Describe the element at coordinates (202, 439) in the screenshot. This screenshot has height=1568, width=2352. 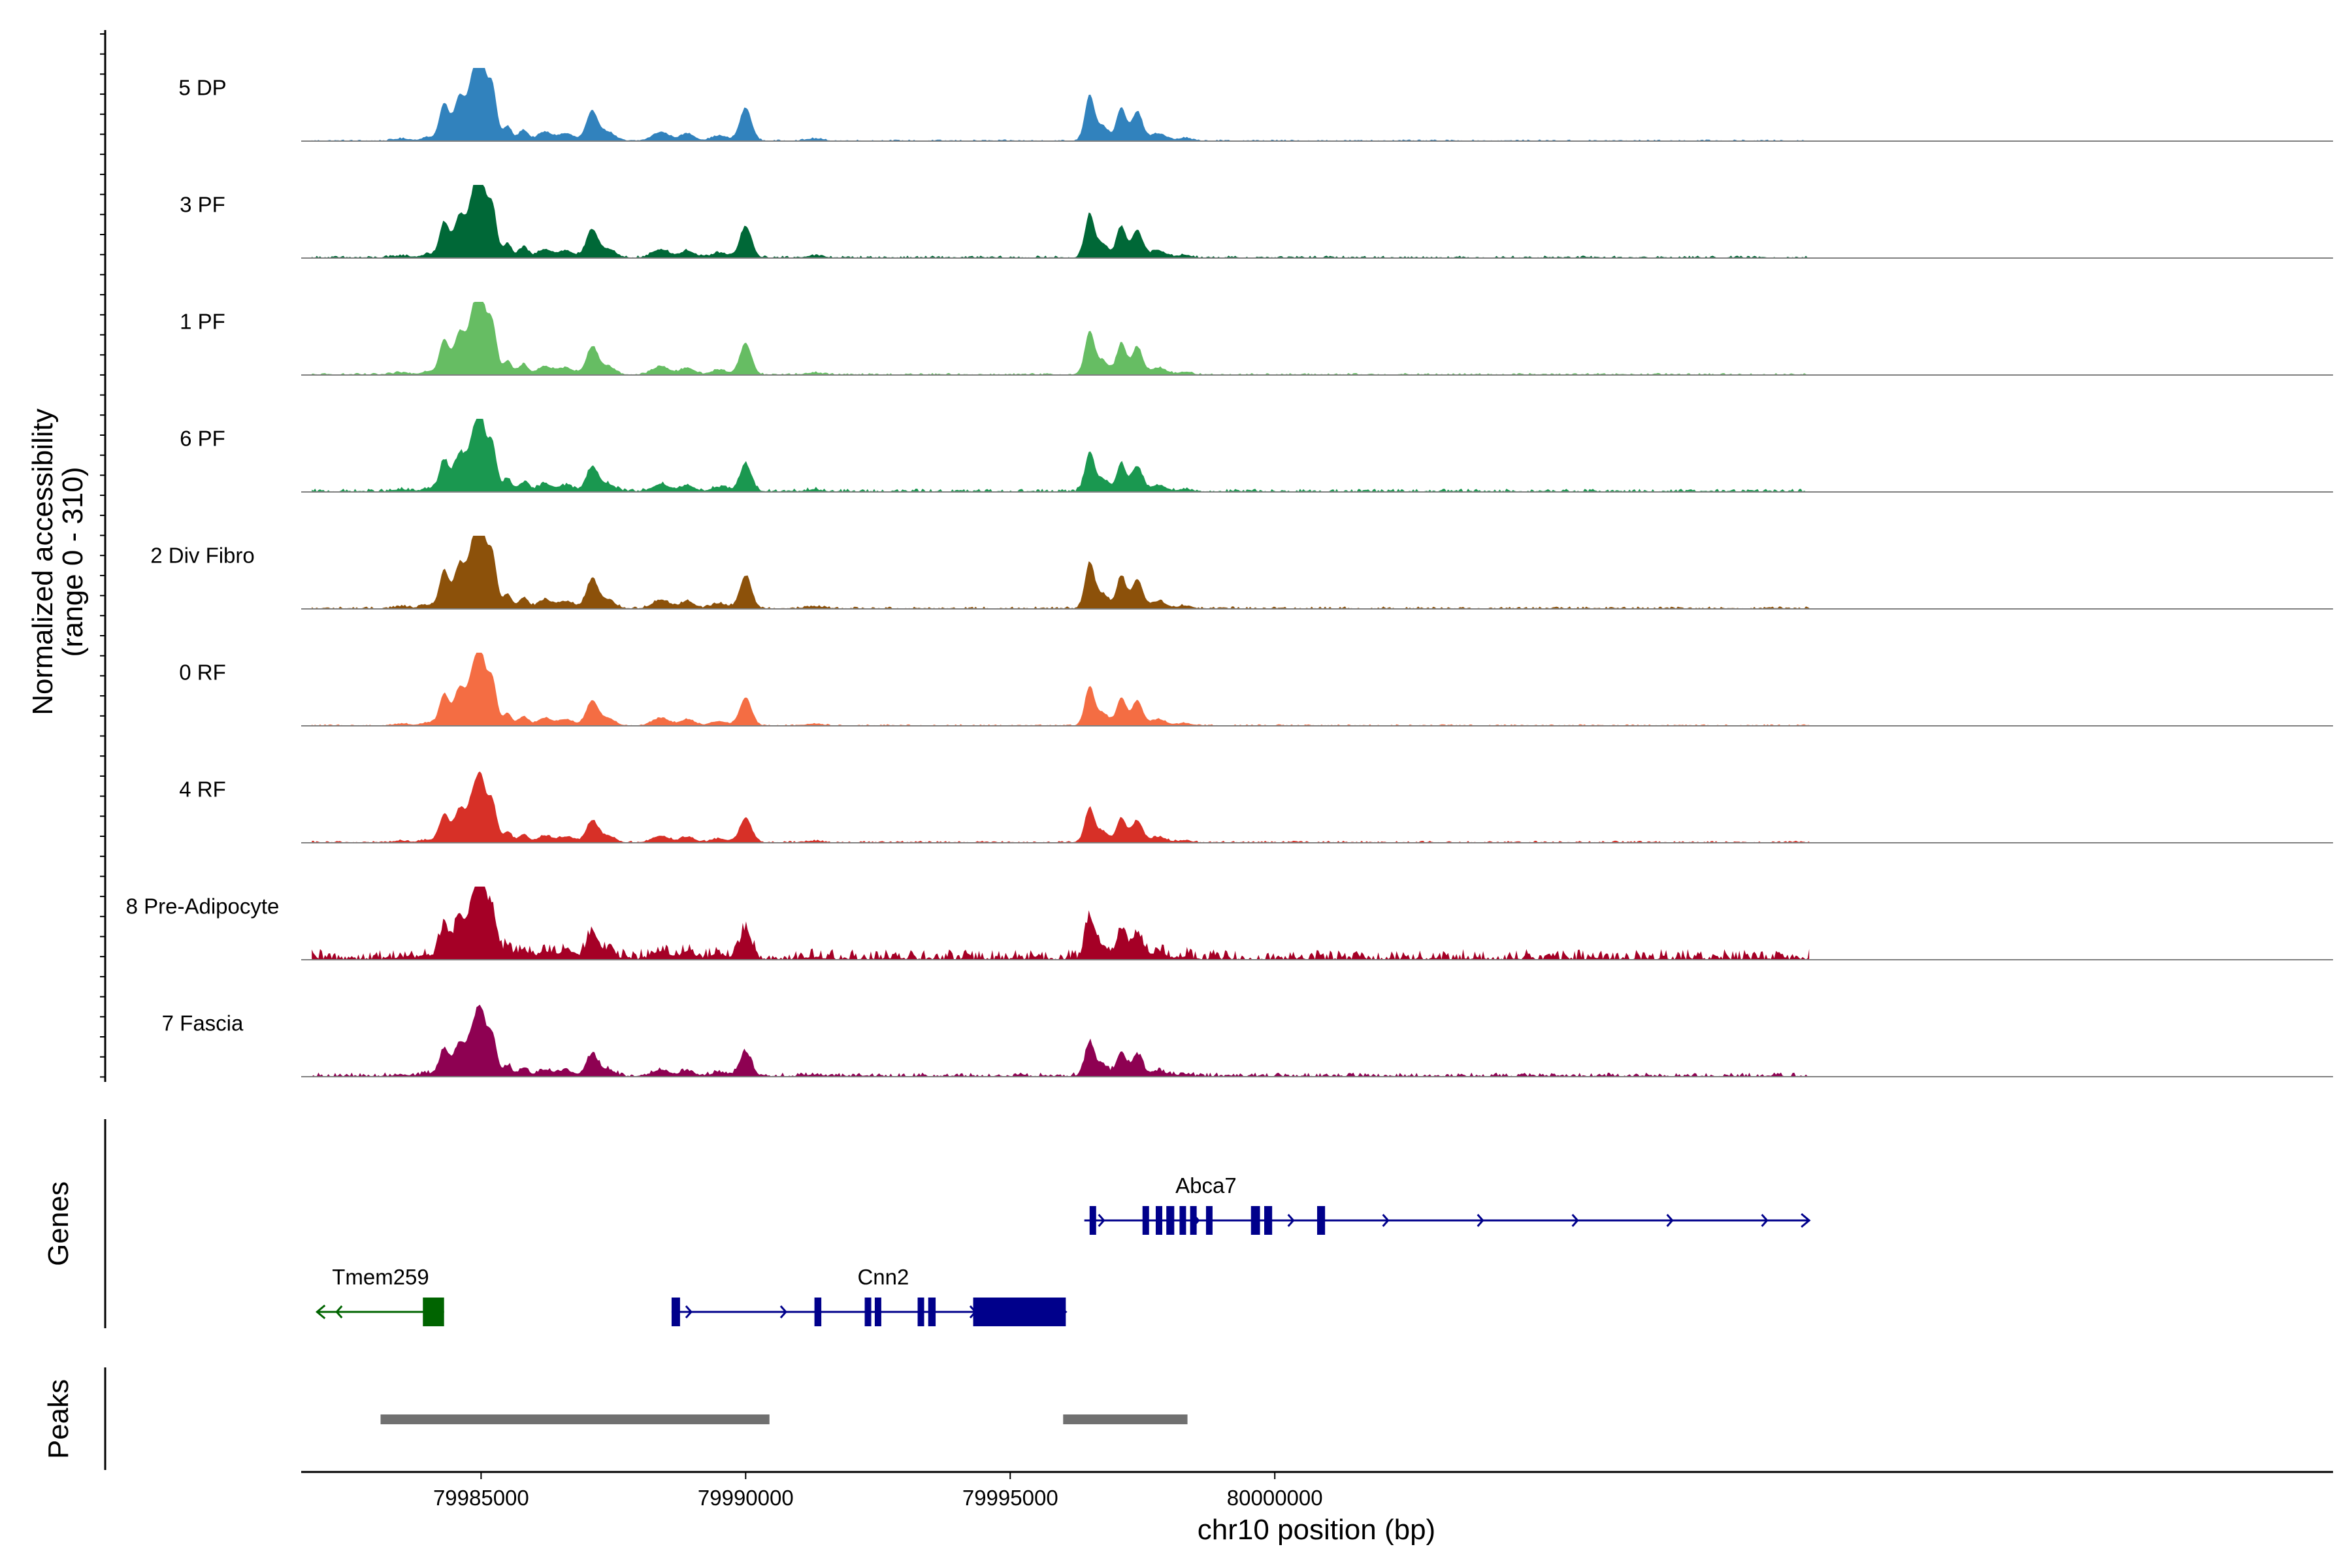
I see `track-label: 6 PF` at that location.